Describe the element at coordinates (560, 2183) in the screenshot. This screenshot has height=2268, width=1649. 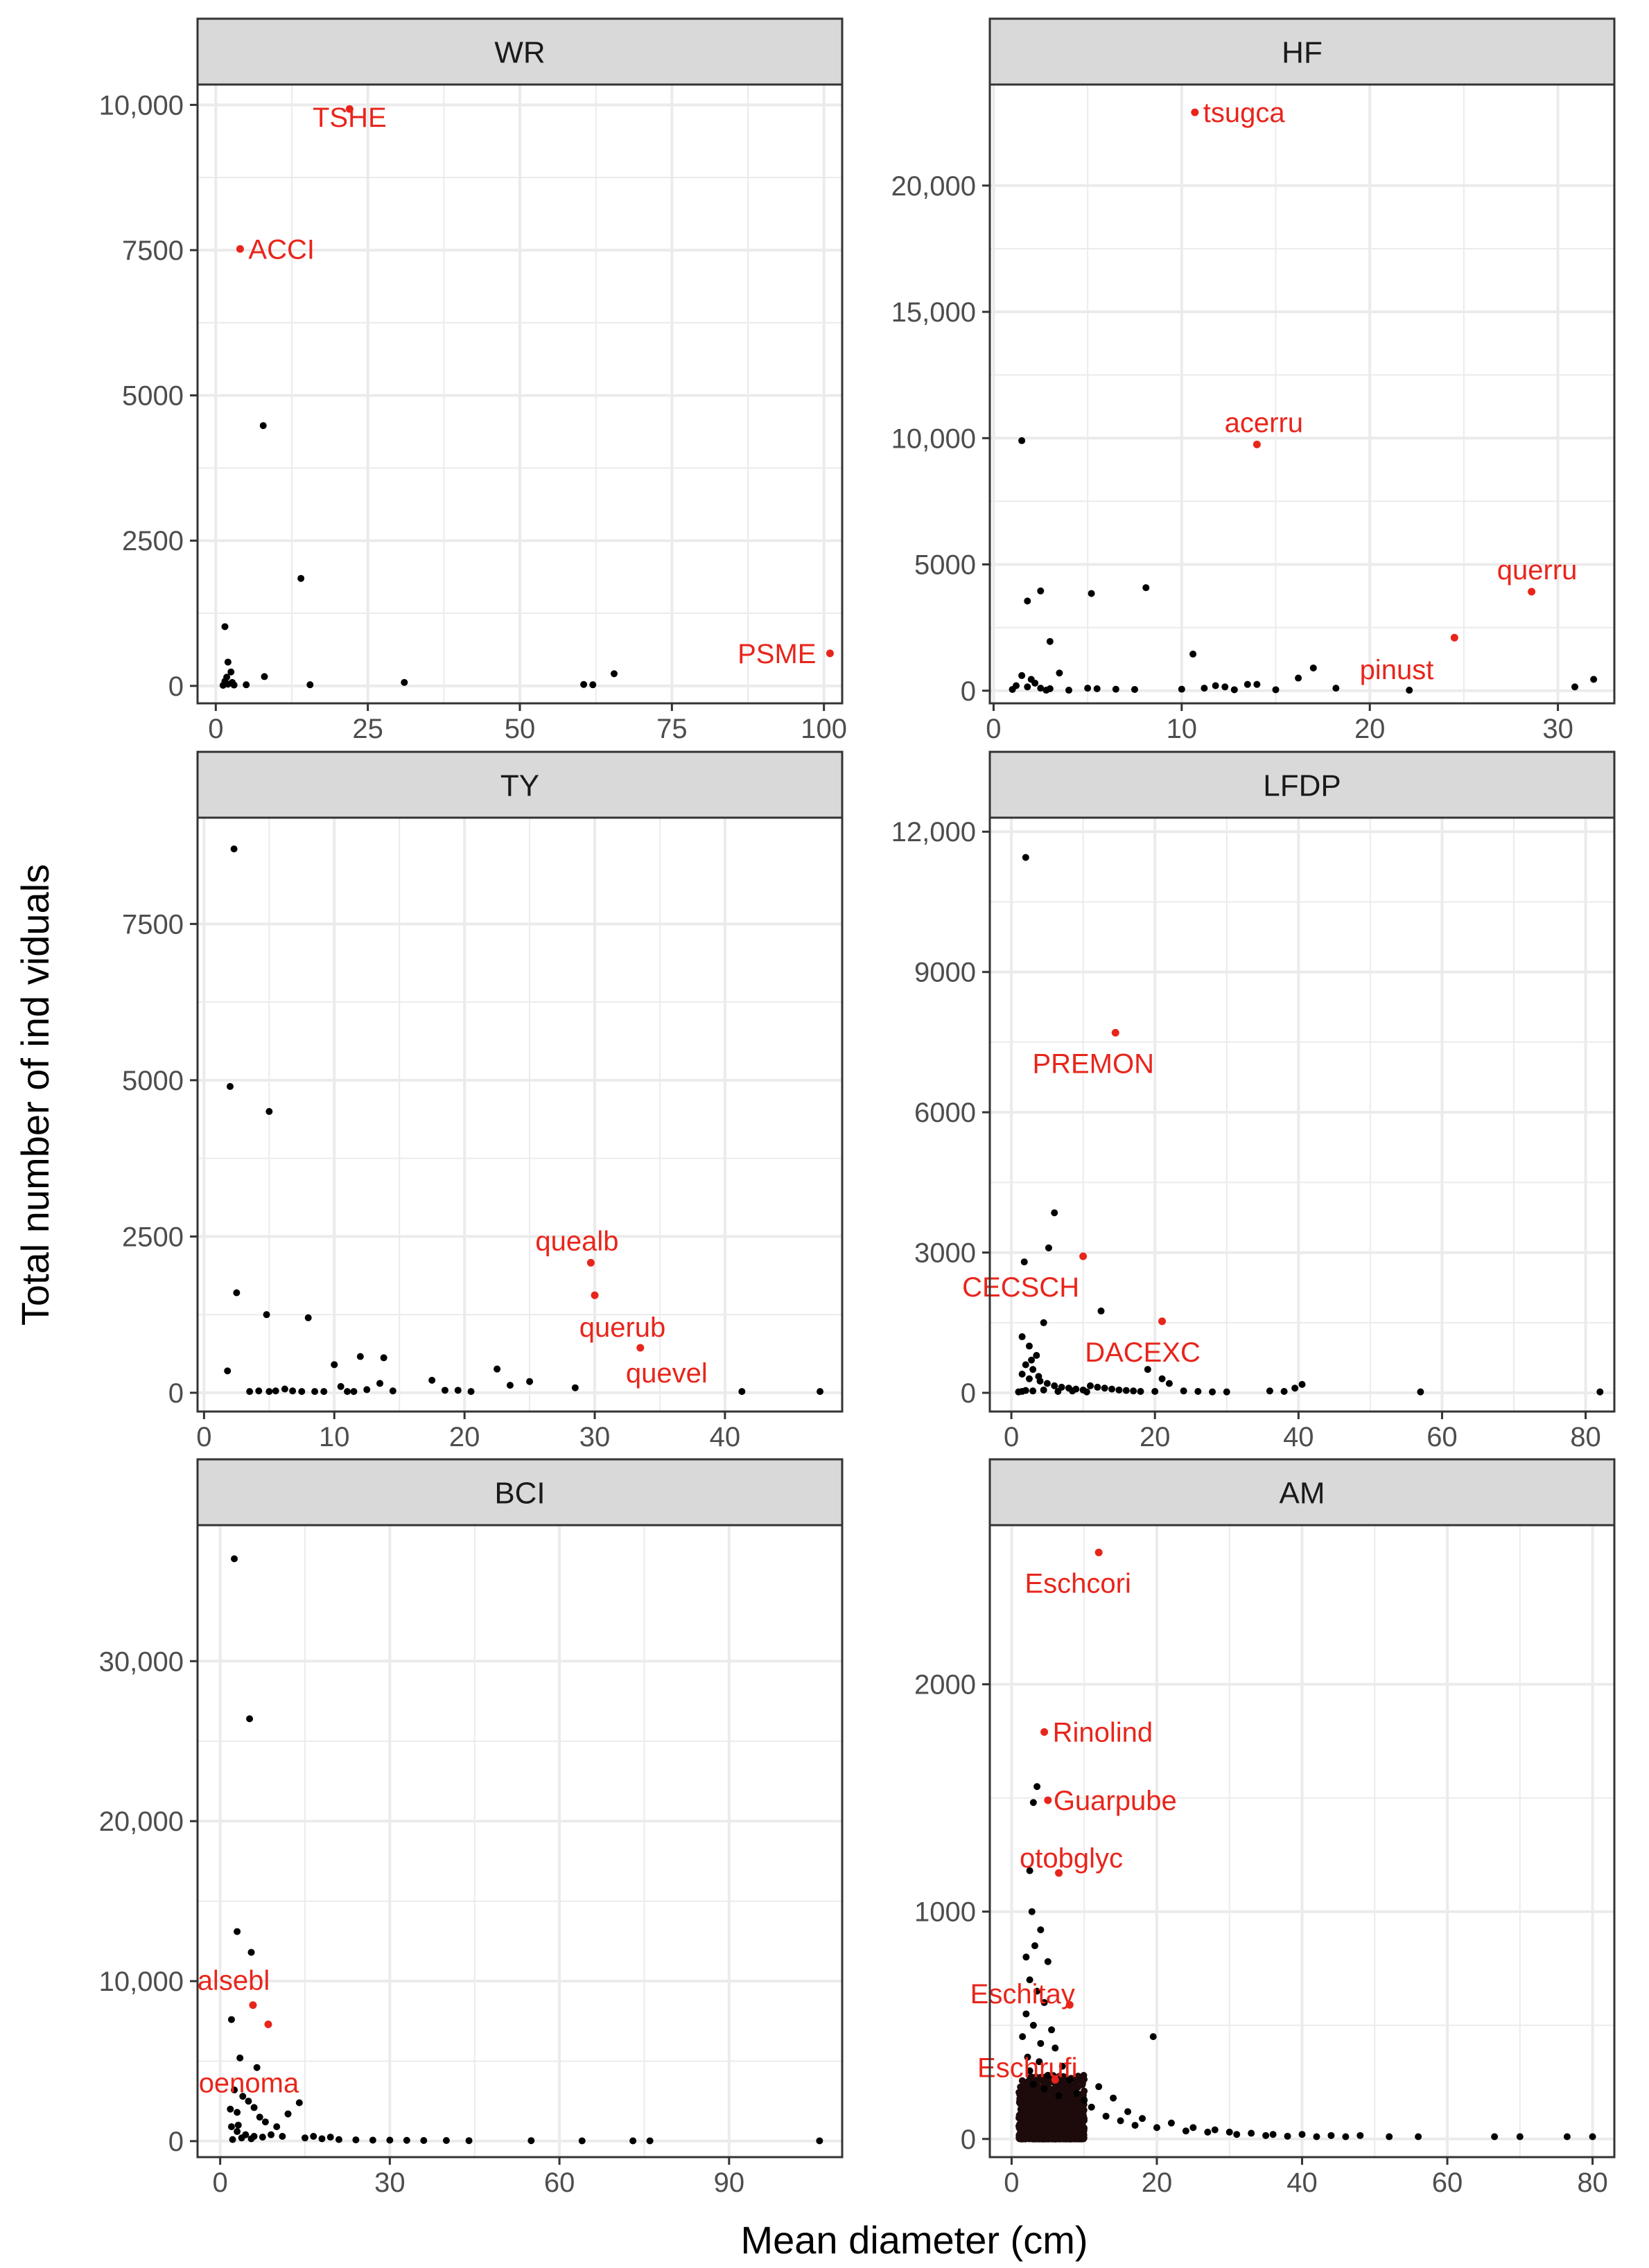
I see `x-tick-label: 60` at that location.